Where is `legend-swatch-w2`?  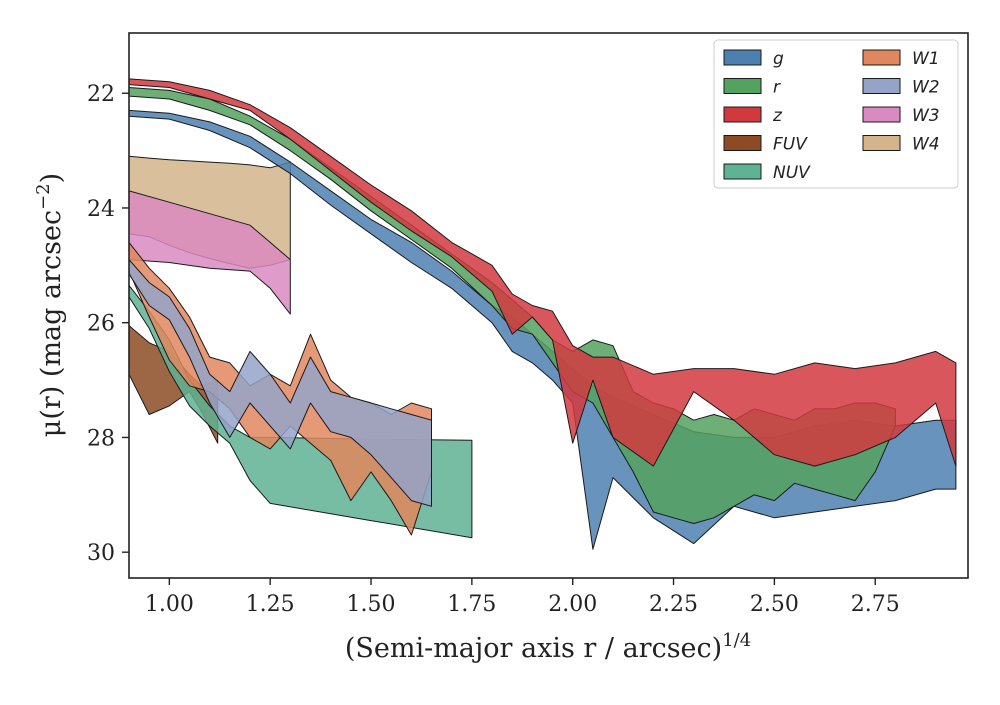
legend-swatch-w2 is located at coordinates (881, 86).